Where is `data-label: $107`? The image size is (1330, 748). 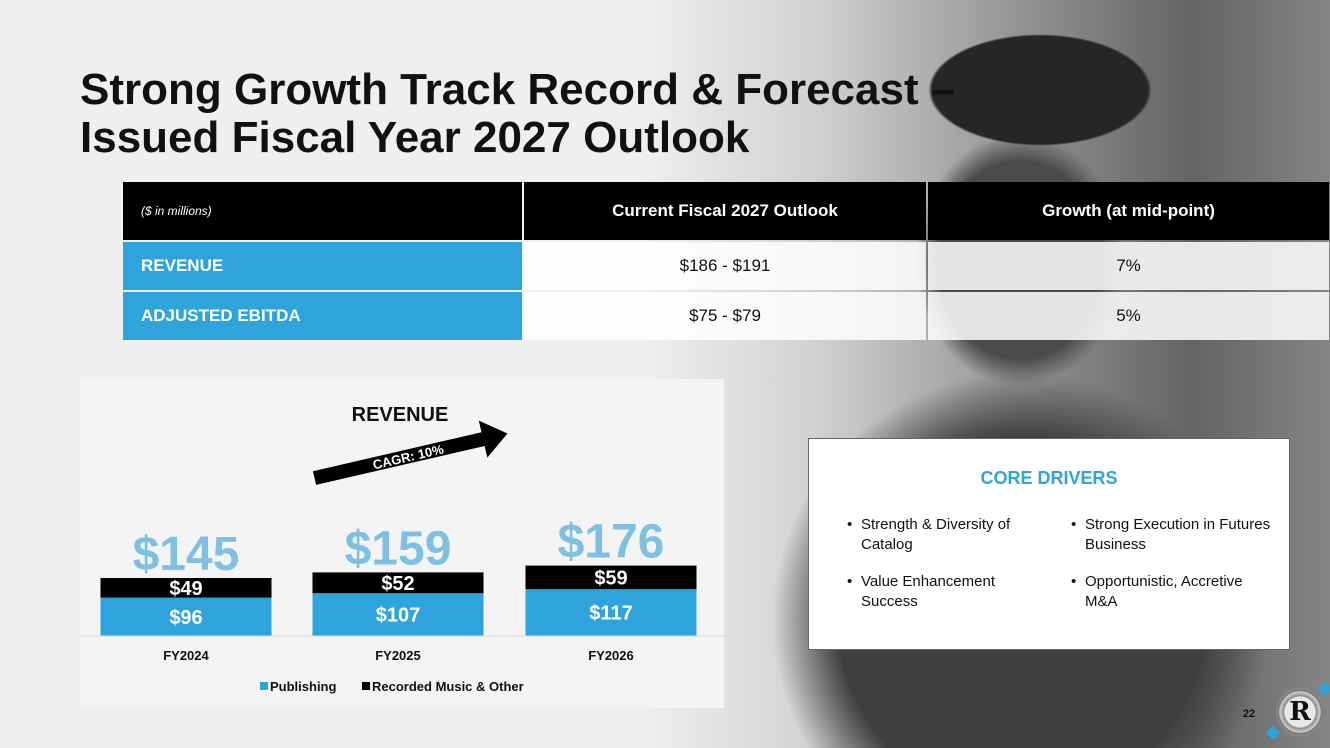 data-label: $107 is located at coordinates (398, 616).